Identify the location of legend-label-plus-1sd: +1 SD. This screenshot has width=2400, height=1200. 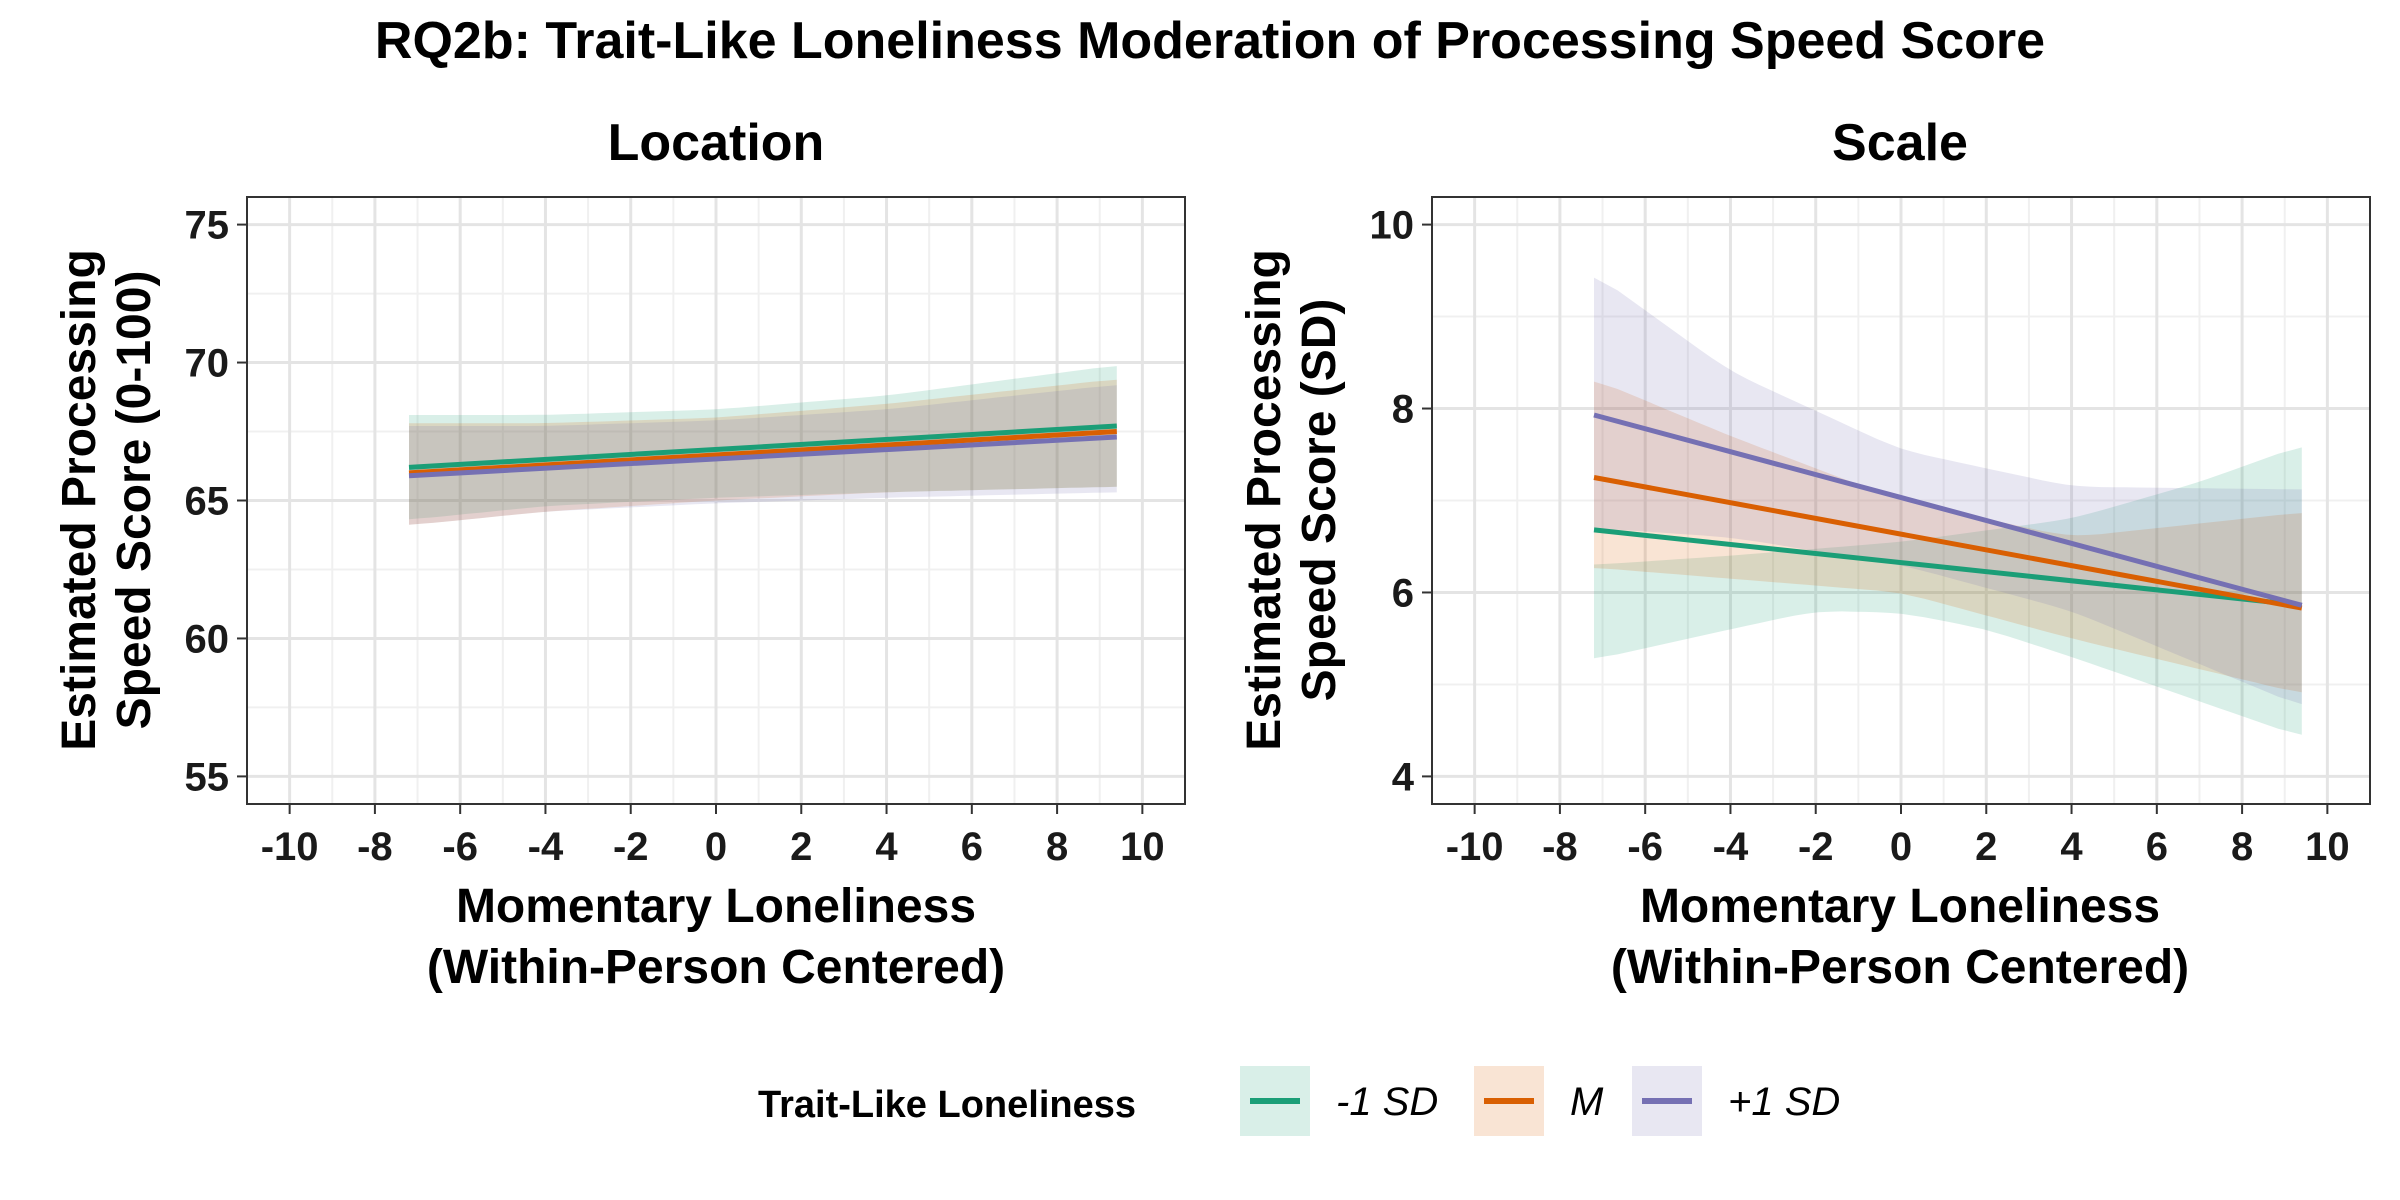
(1784, 1102).